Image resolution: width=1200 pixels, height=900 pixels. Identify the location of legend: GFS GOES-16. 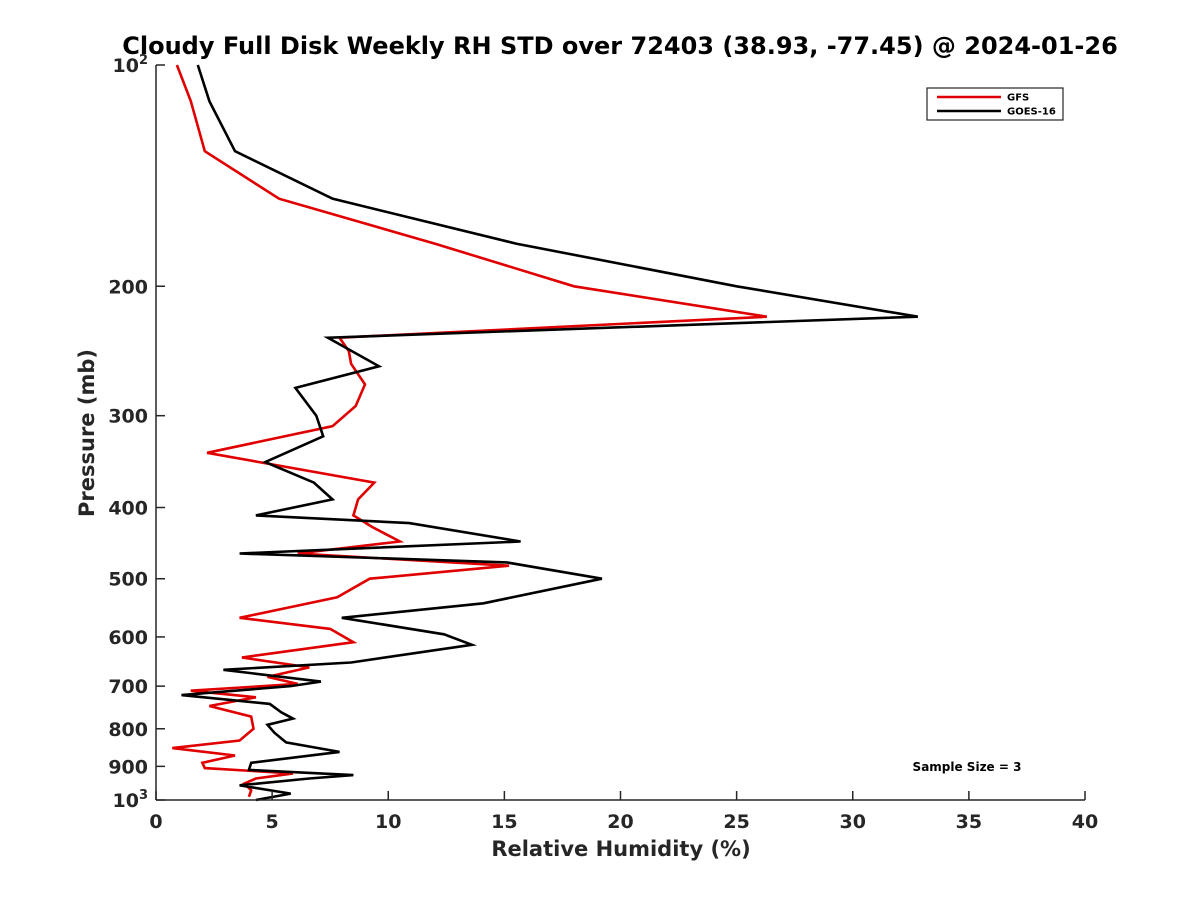
(995, 104).